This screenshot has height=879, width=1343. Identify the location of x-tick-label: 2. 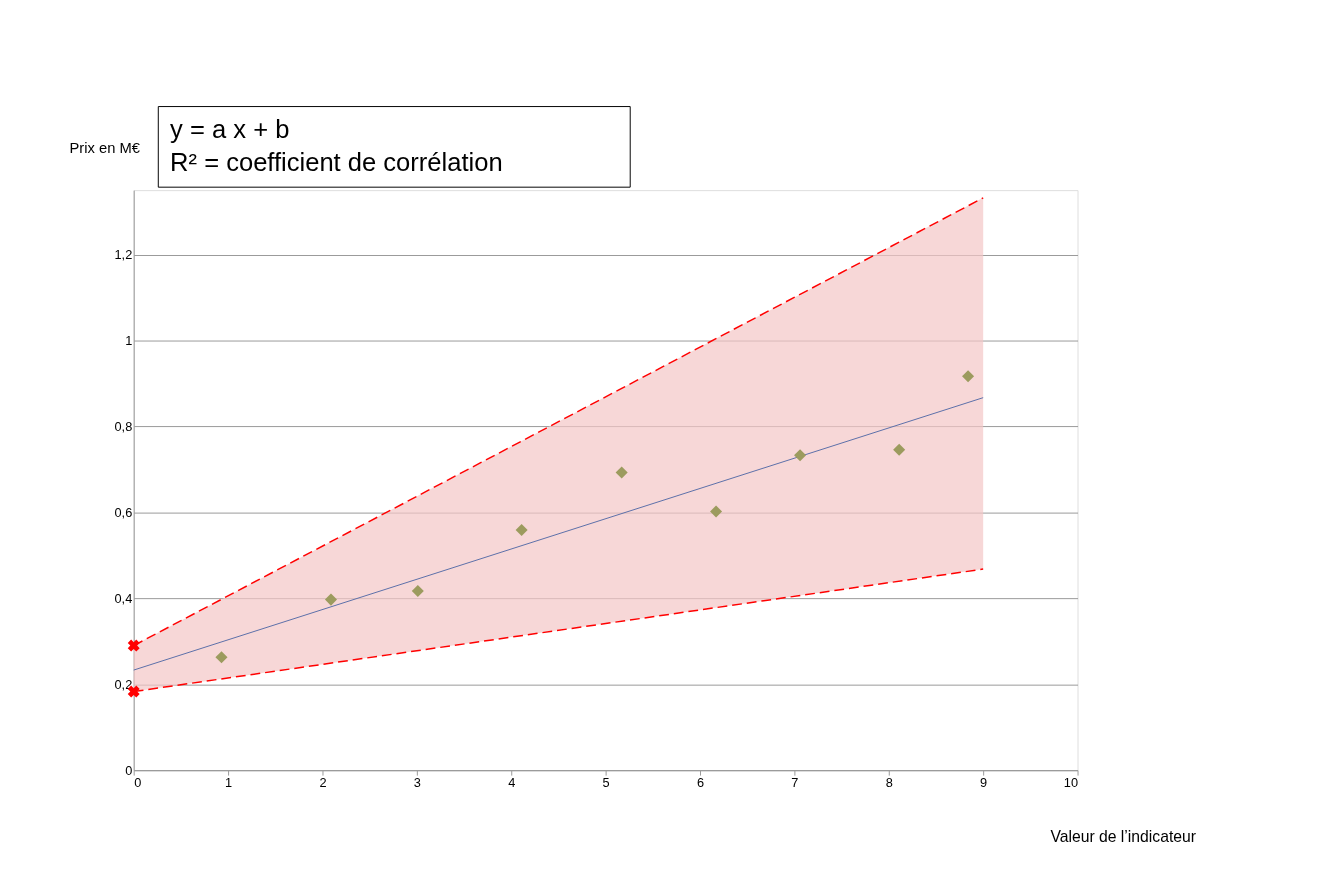
(323, 783).